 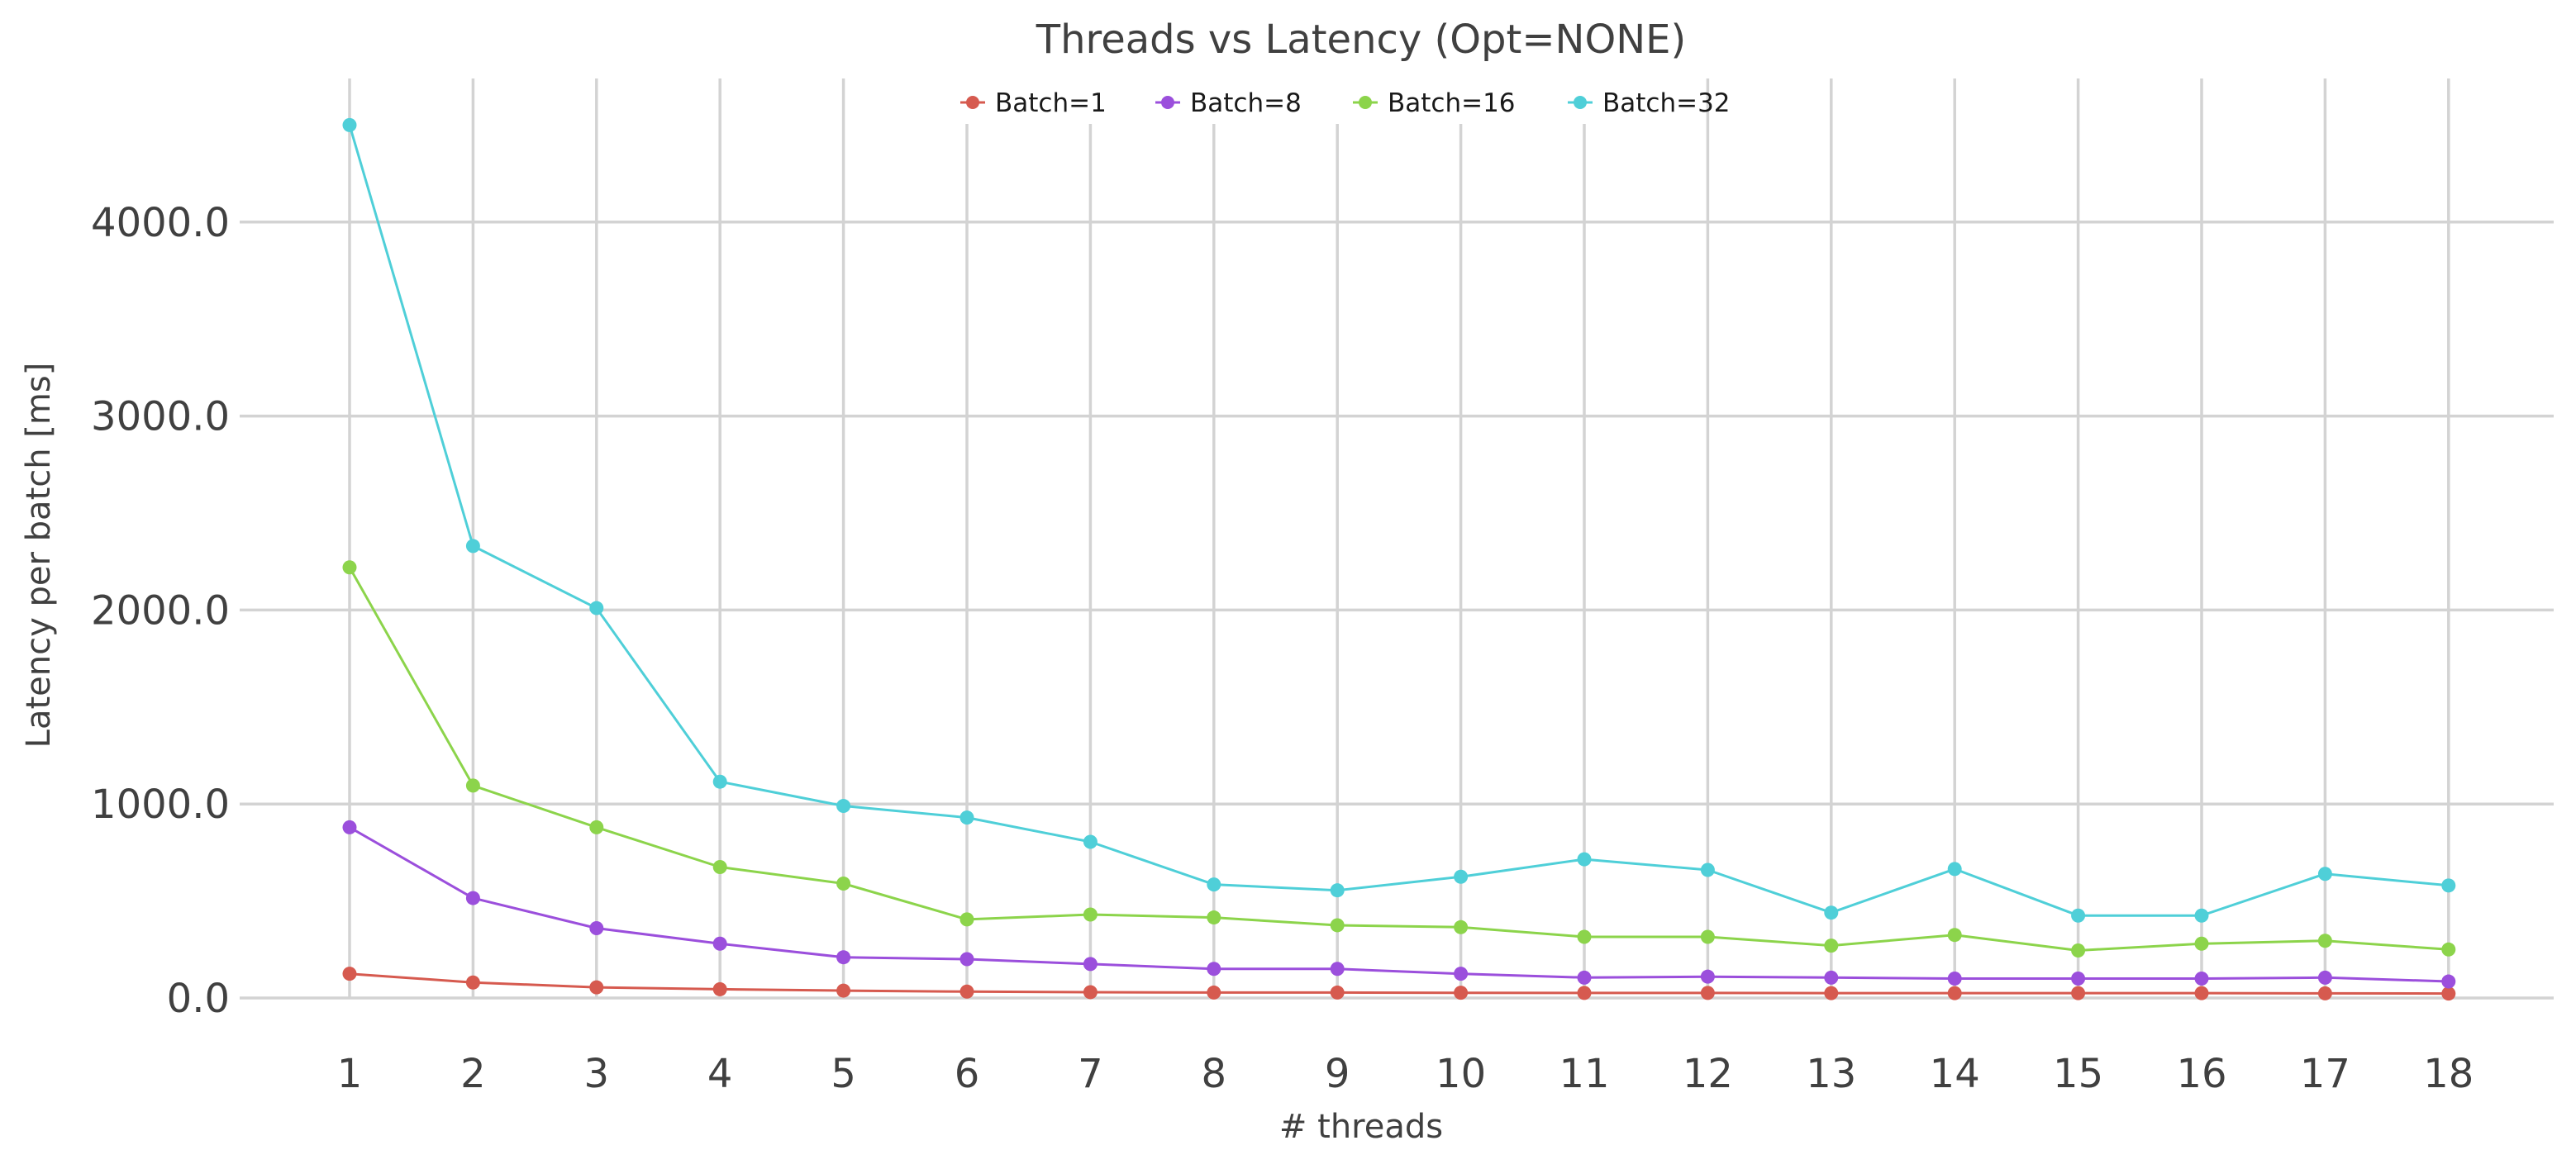 What do you see at coordinates (1361, 40) in the screenshot?
I see `chart-title: Threads vs Latency (Opt=NONE)` at bounding box center [1361, 40].